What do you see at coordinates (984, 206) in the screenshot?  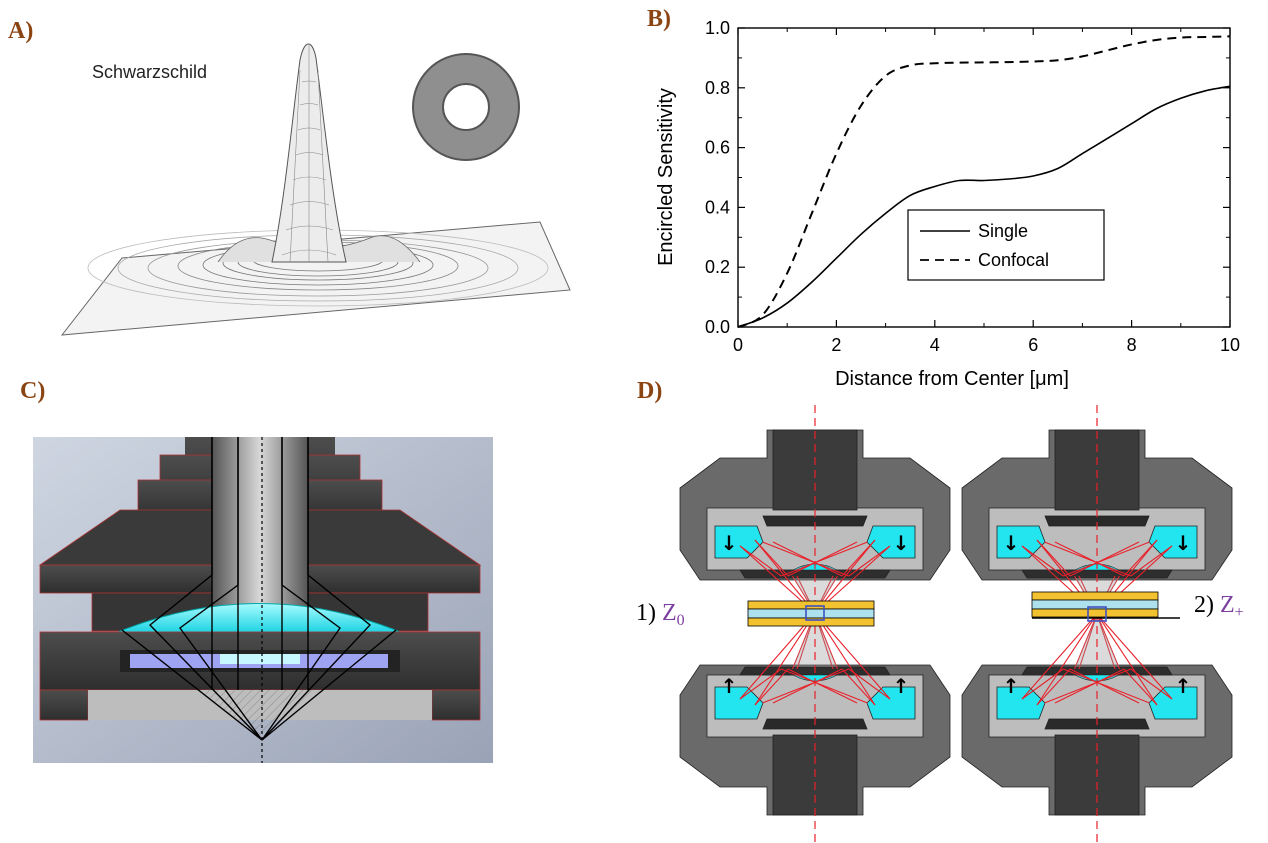 I see `series-line-single` at bounding box center [984, 206].